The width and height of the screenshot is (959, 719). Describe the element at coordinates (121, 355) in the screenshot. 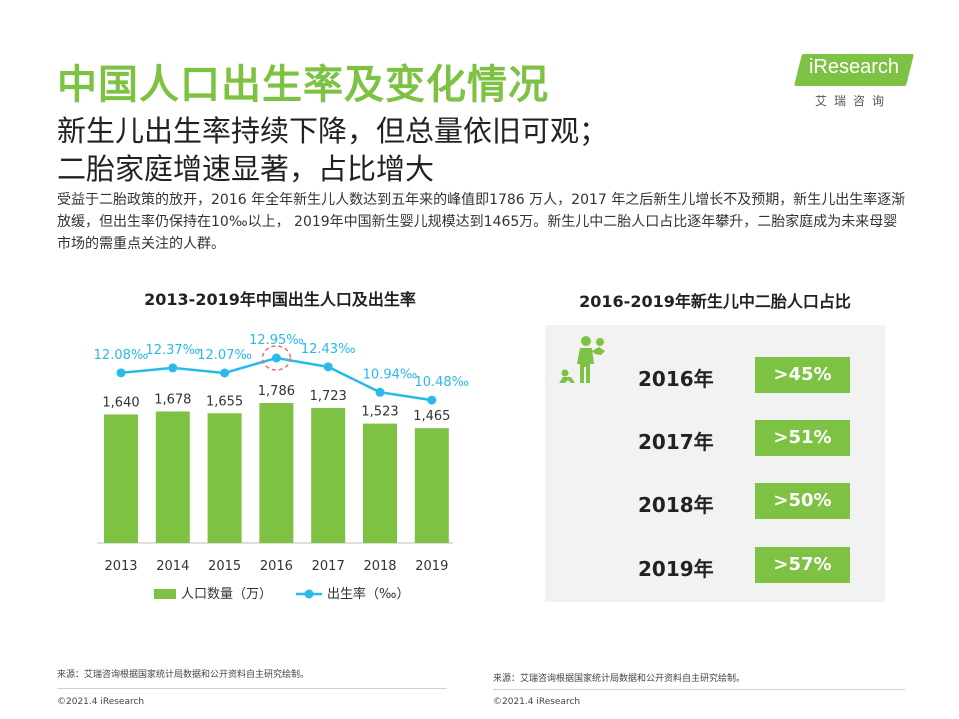

I see `rate-value-label: 12.08‰` at that location.